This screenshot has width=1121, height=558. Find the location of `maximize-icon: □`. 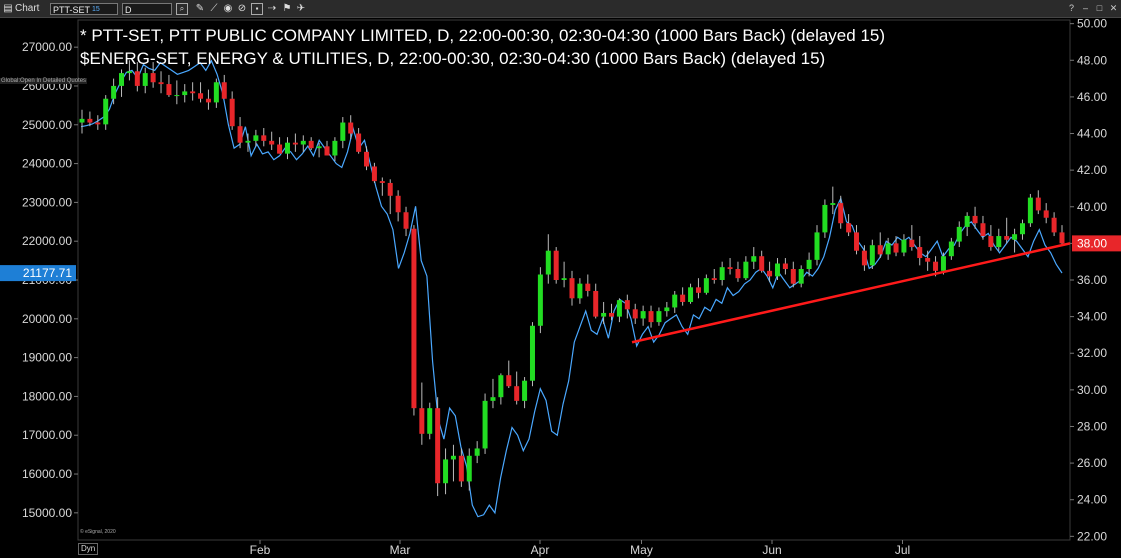

maximize-icon: □ is located at coordinates (1099, 8).